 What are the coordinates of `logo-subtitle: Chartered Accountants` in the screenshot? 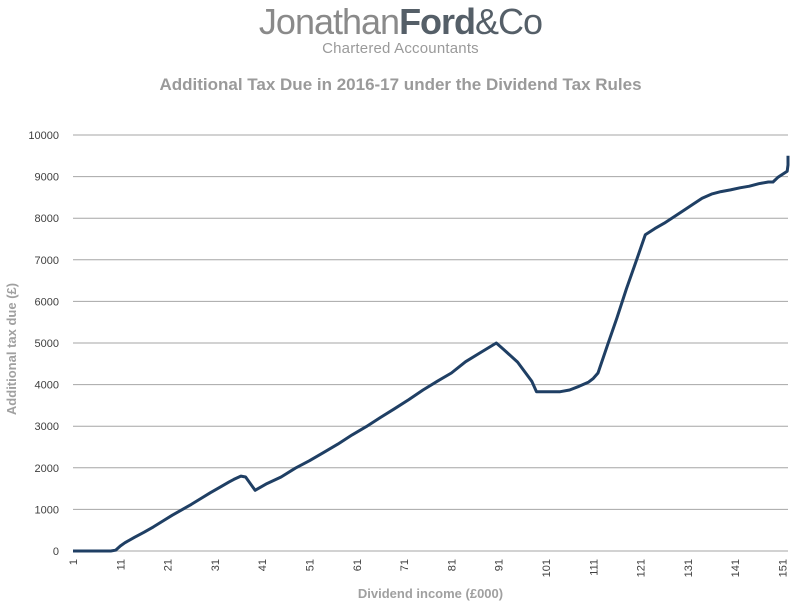 It's located at (400, 48).